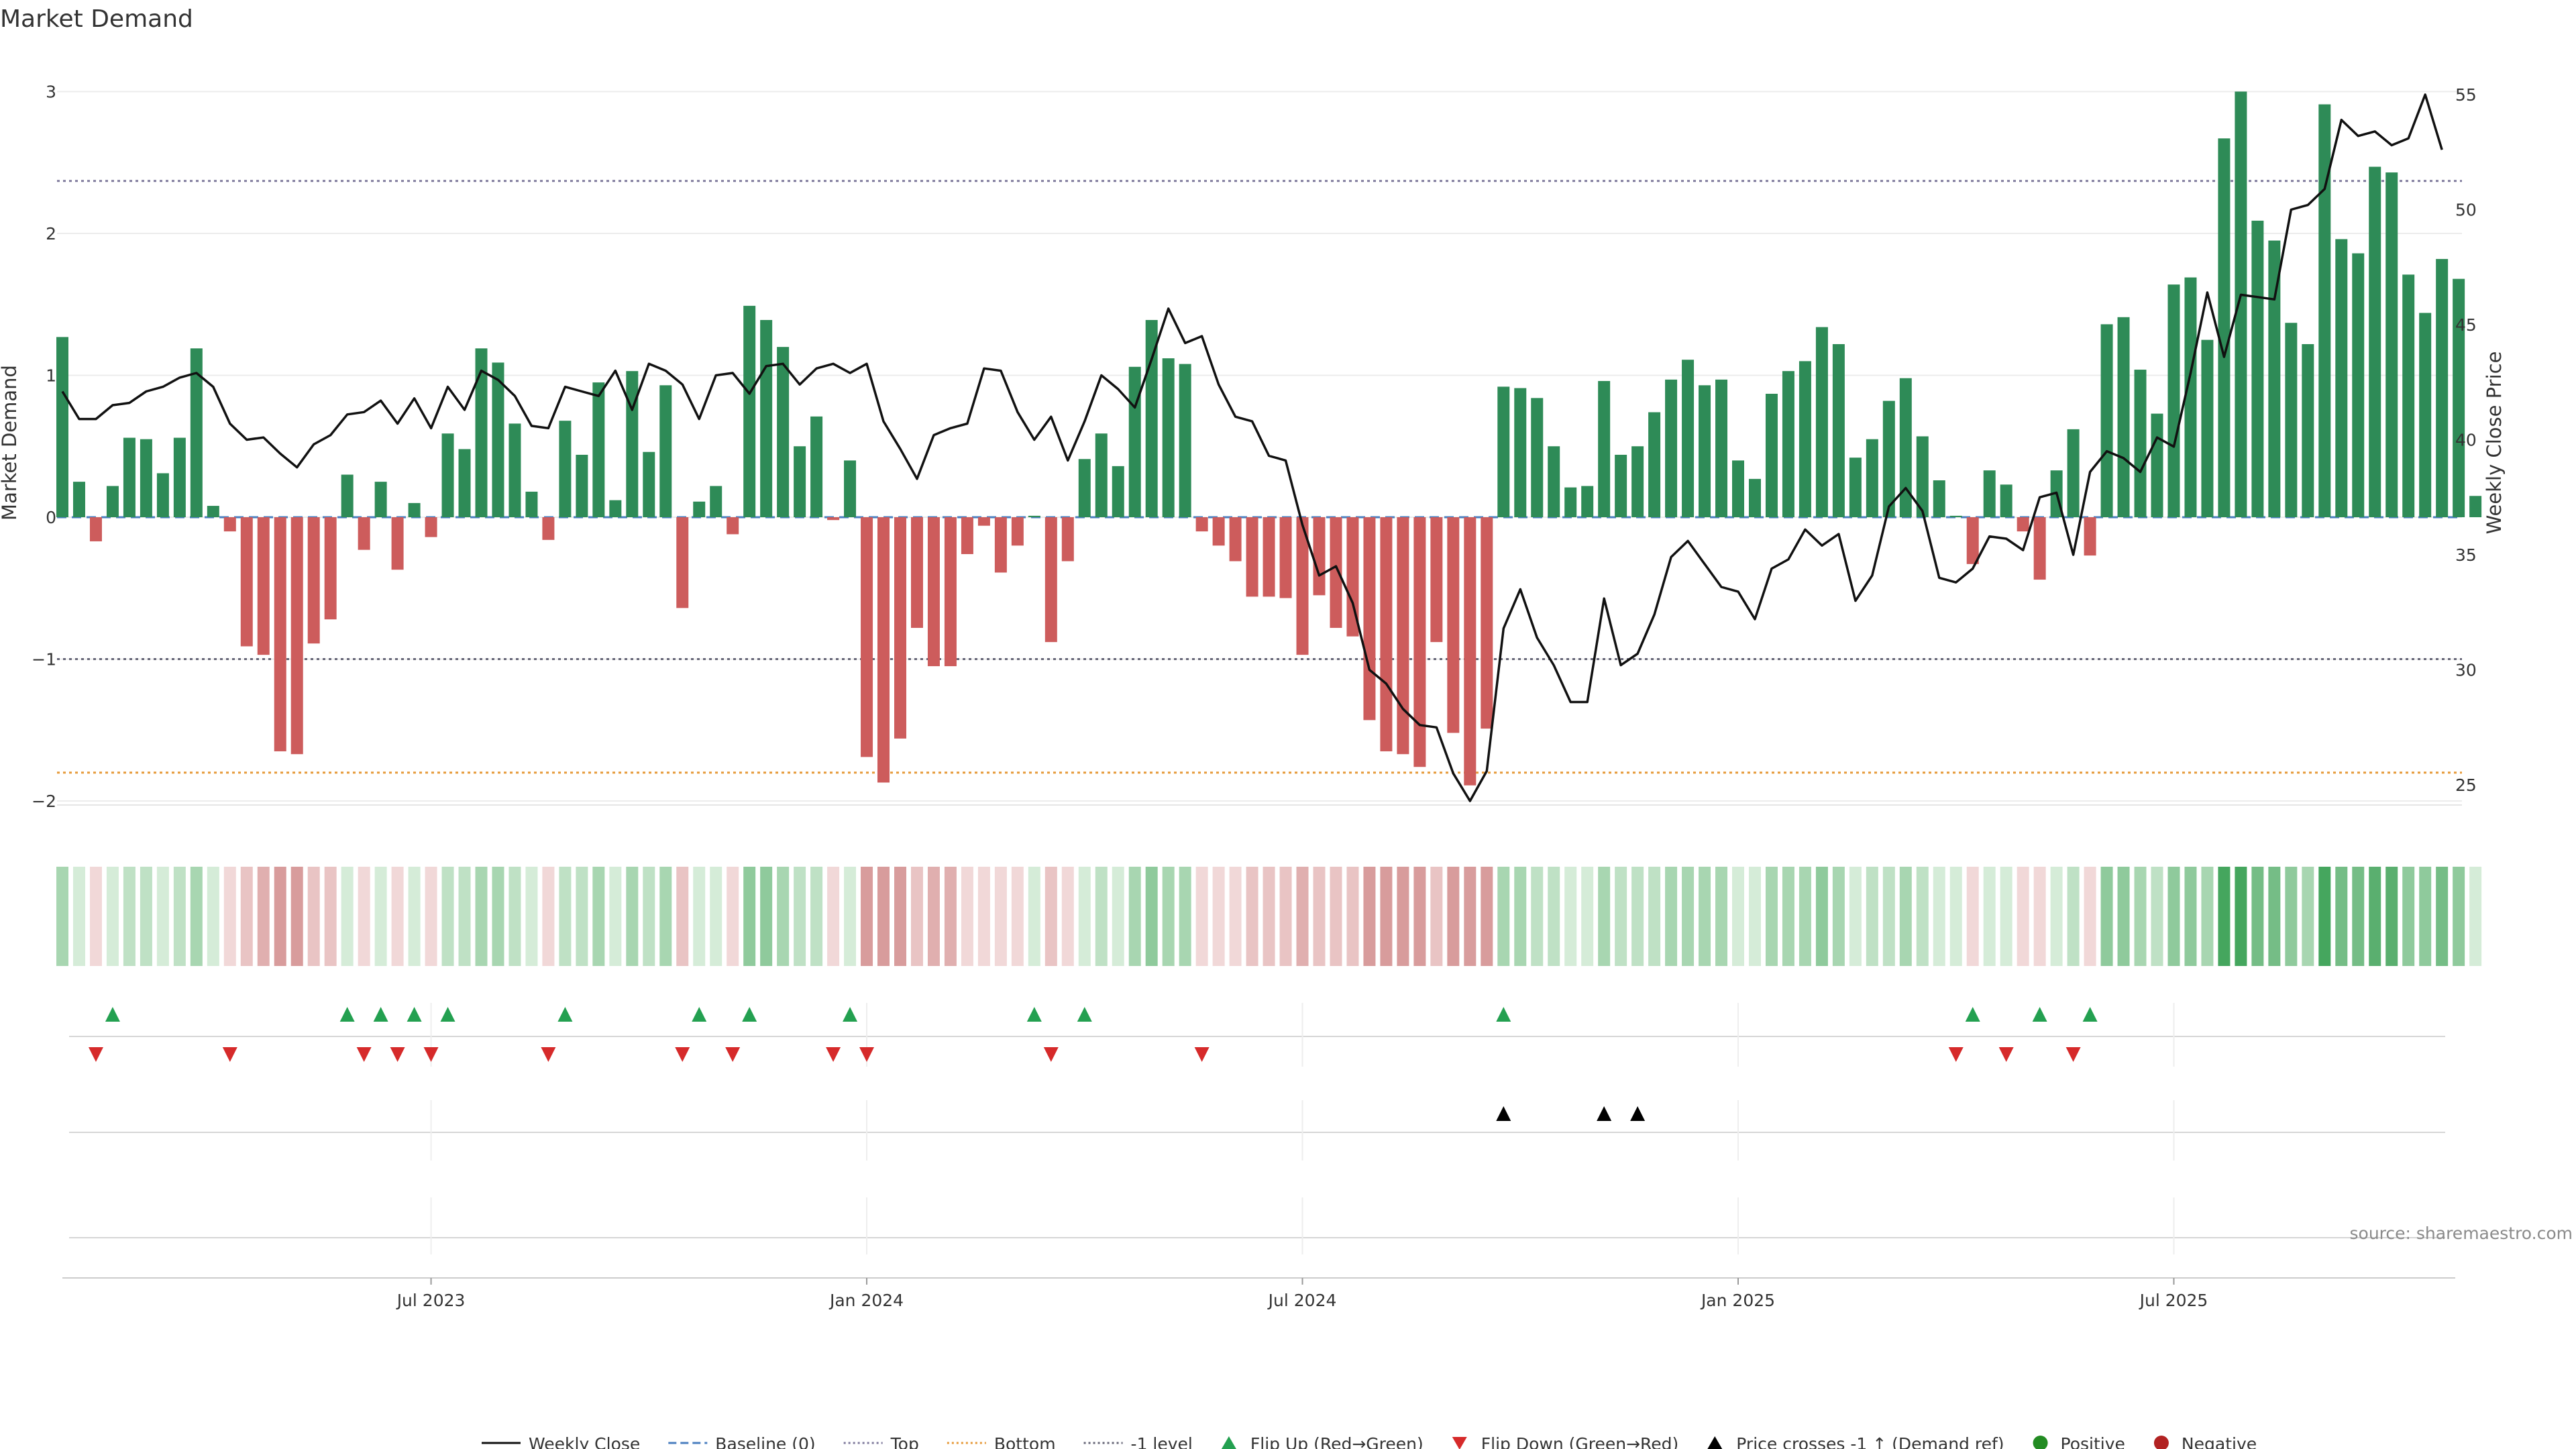 This screenshot has height=1449, width=2576. Describe the element at coordinates (1302, 1294) in the screenshot. I see `x-axis: Jul 2023 Jan 2024 Jul 2024 Jan 2025 Jul 2025` at that location.